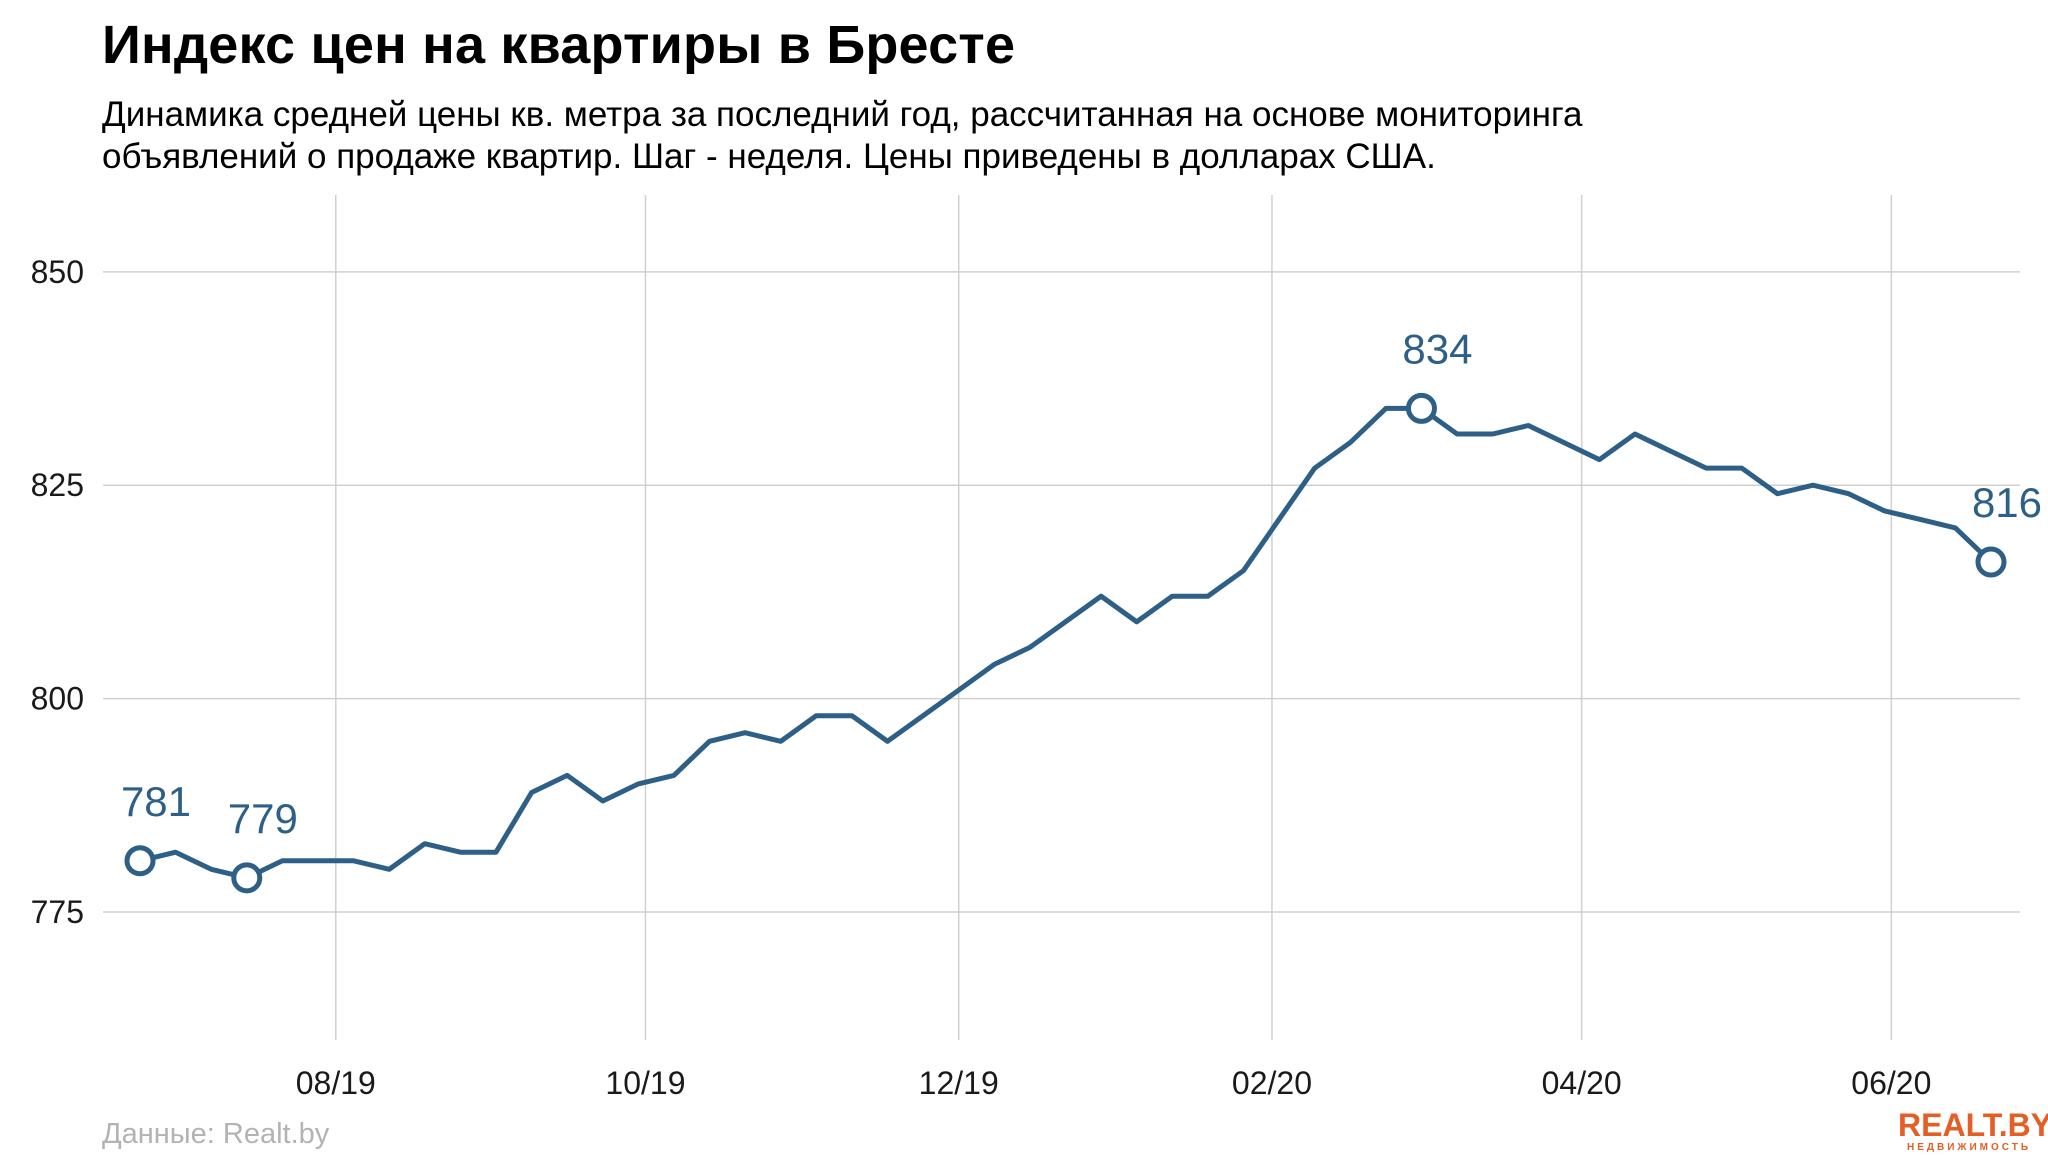 The height and width of the screenshot is (1171, 2048). Describe the element at coordinates (559, 45) in the screenshot. I see `chart-title: Индекс цен на квартиры в Бресте` at that location.